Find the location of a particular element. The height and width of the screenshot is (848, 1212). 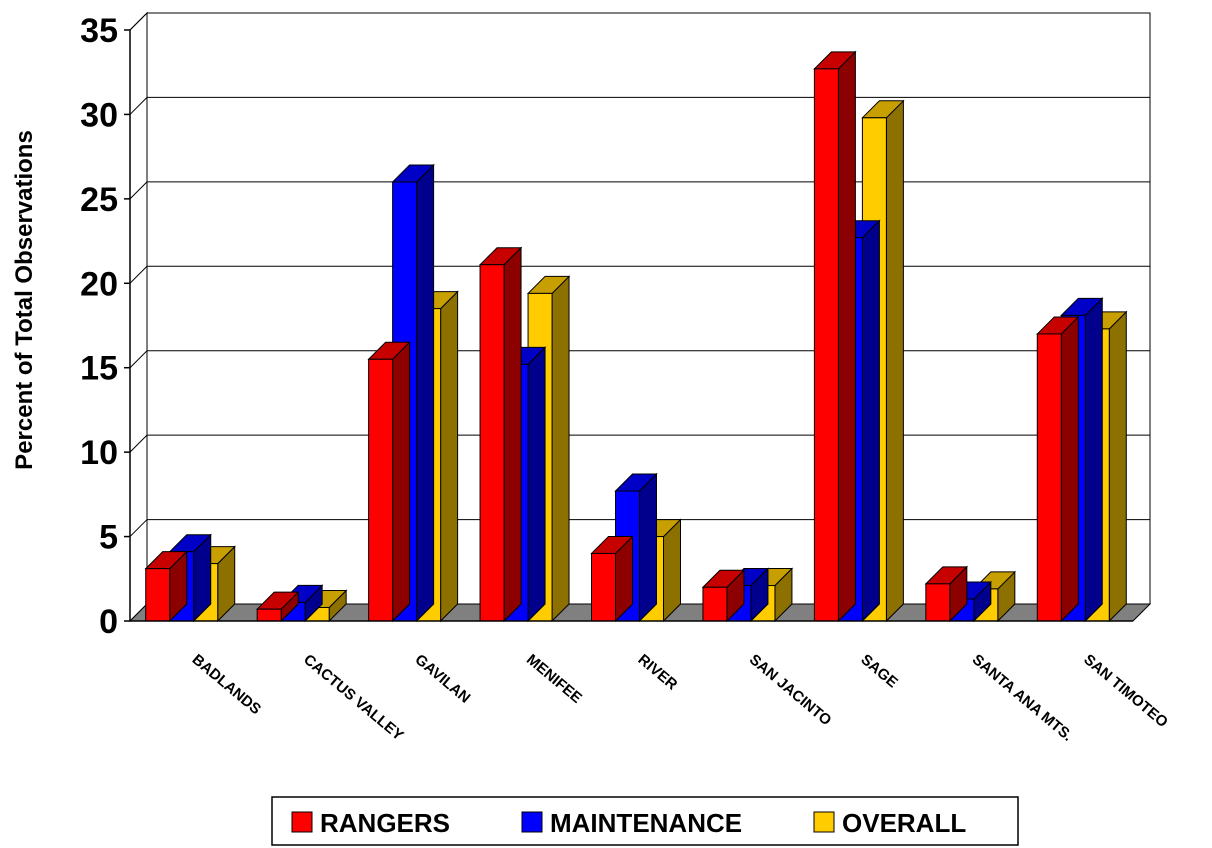

y-axis-label: Percent of Total Observations is located at coordinates (24, 300).